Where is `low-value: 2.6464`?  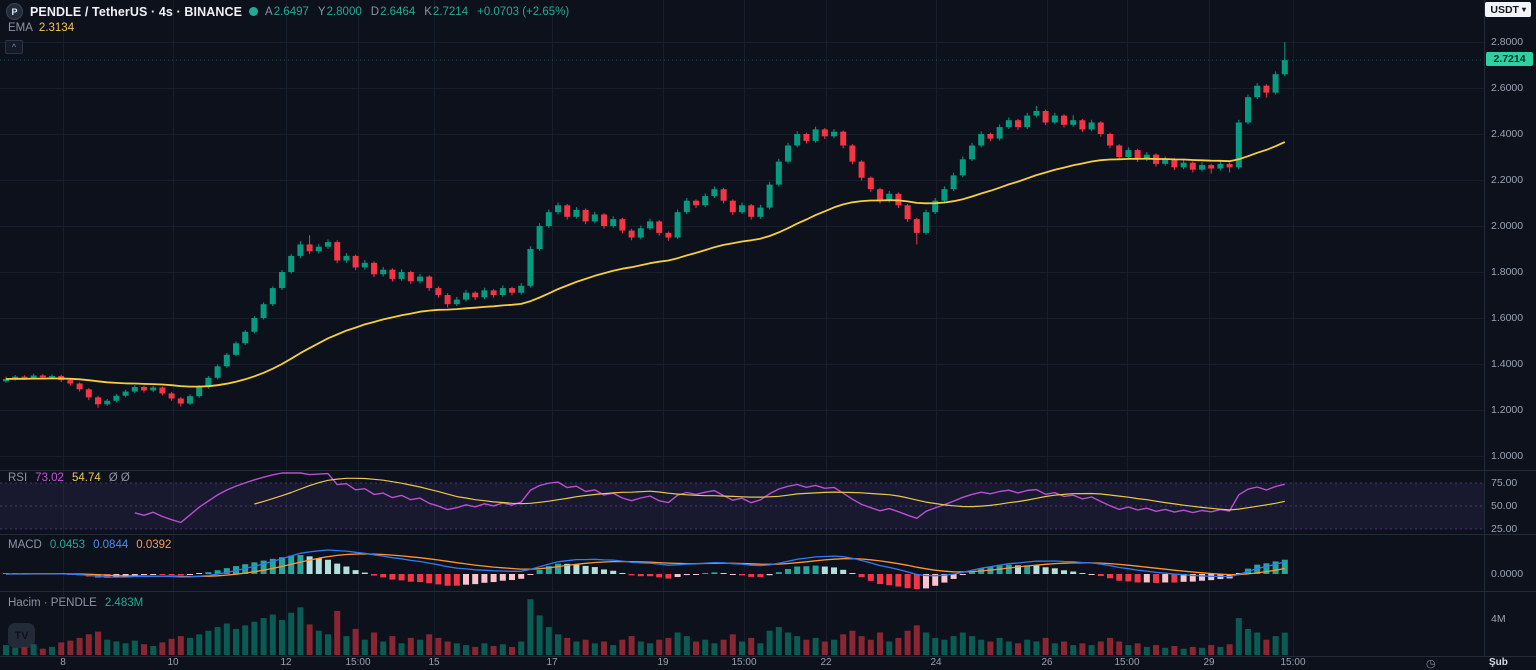 low-value: 2.6464 is located at coordinates (398, 11).